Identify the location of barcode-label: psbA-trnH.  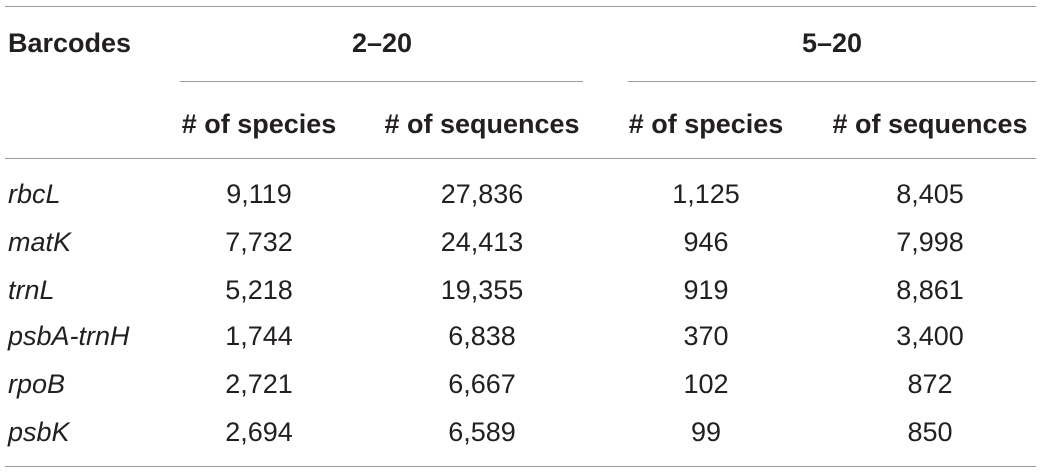
(69, 336).